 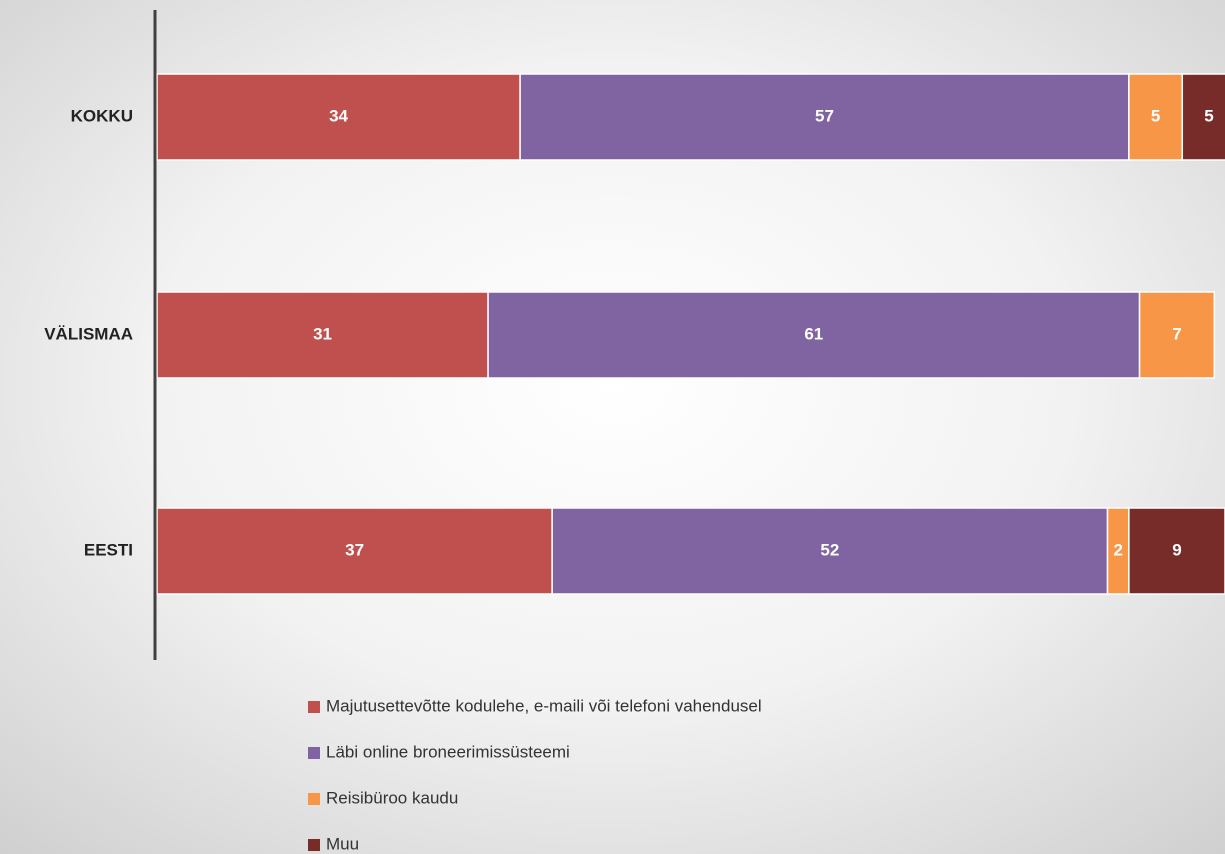 I want to click on legend-label: Muu, so click(x=342, y=843).